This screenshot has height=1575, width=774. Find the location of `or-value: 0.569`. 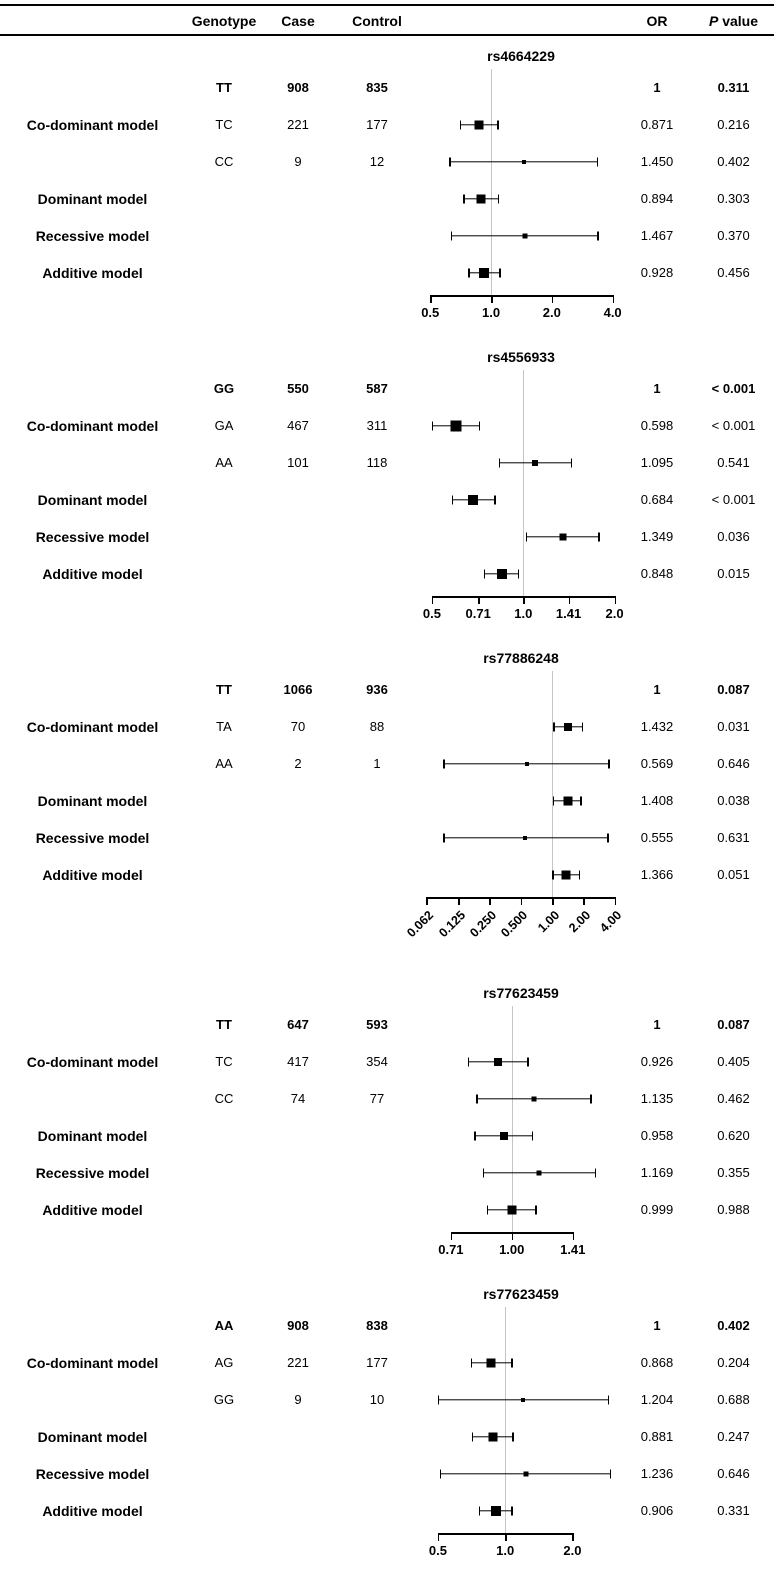

or-value: 0.569 is located at coordinates (657, 763).